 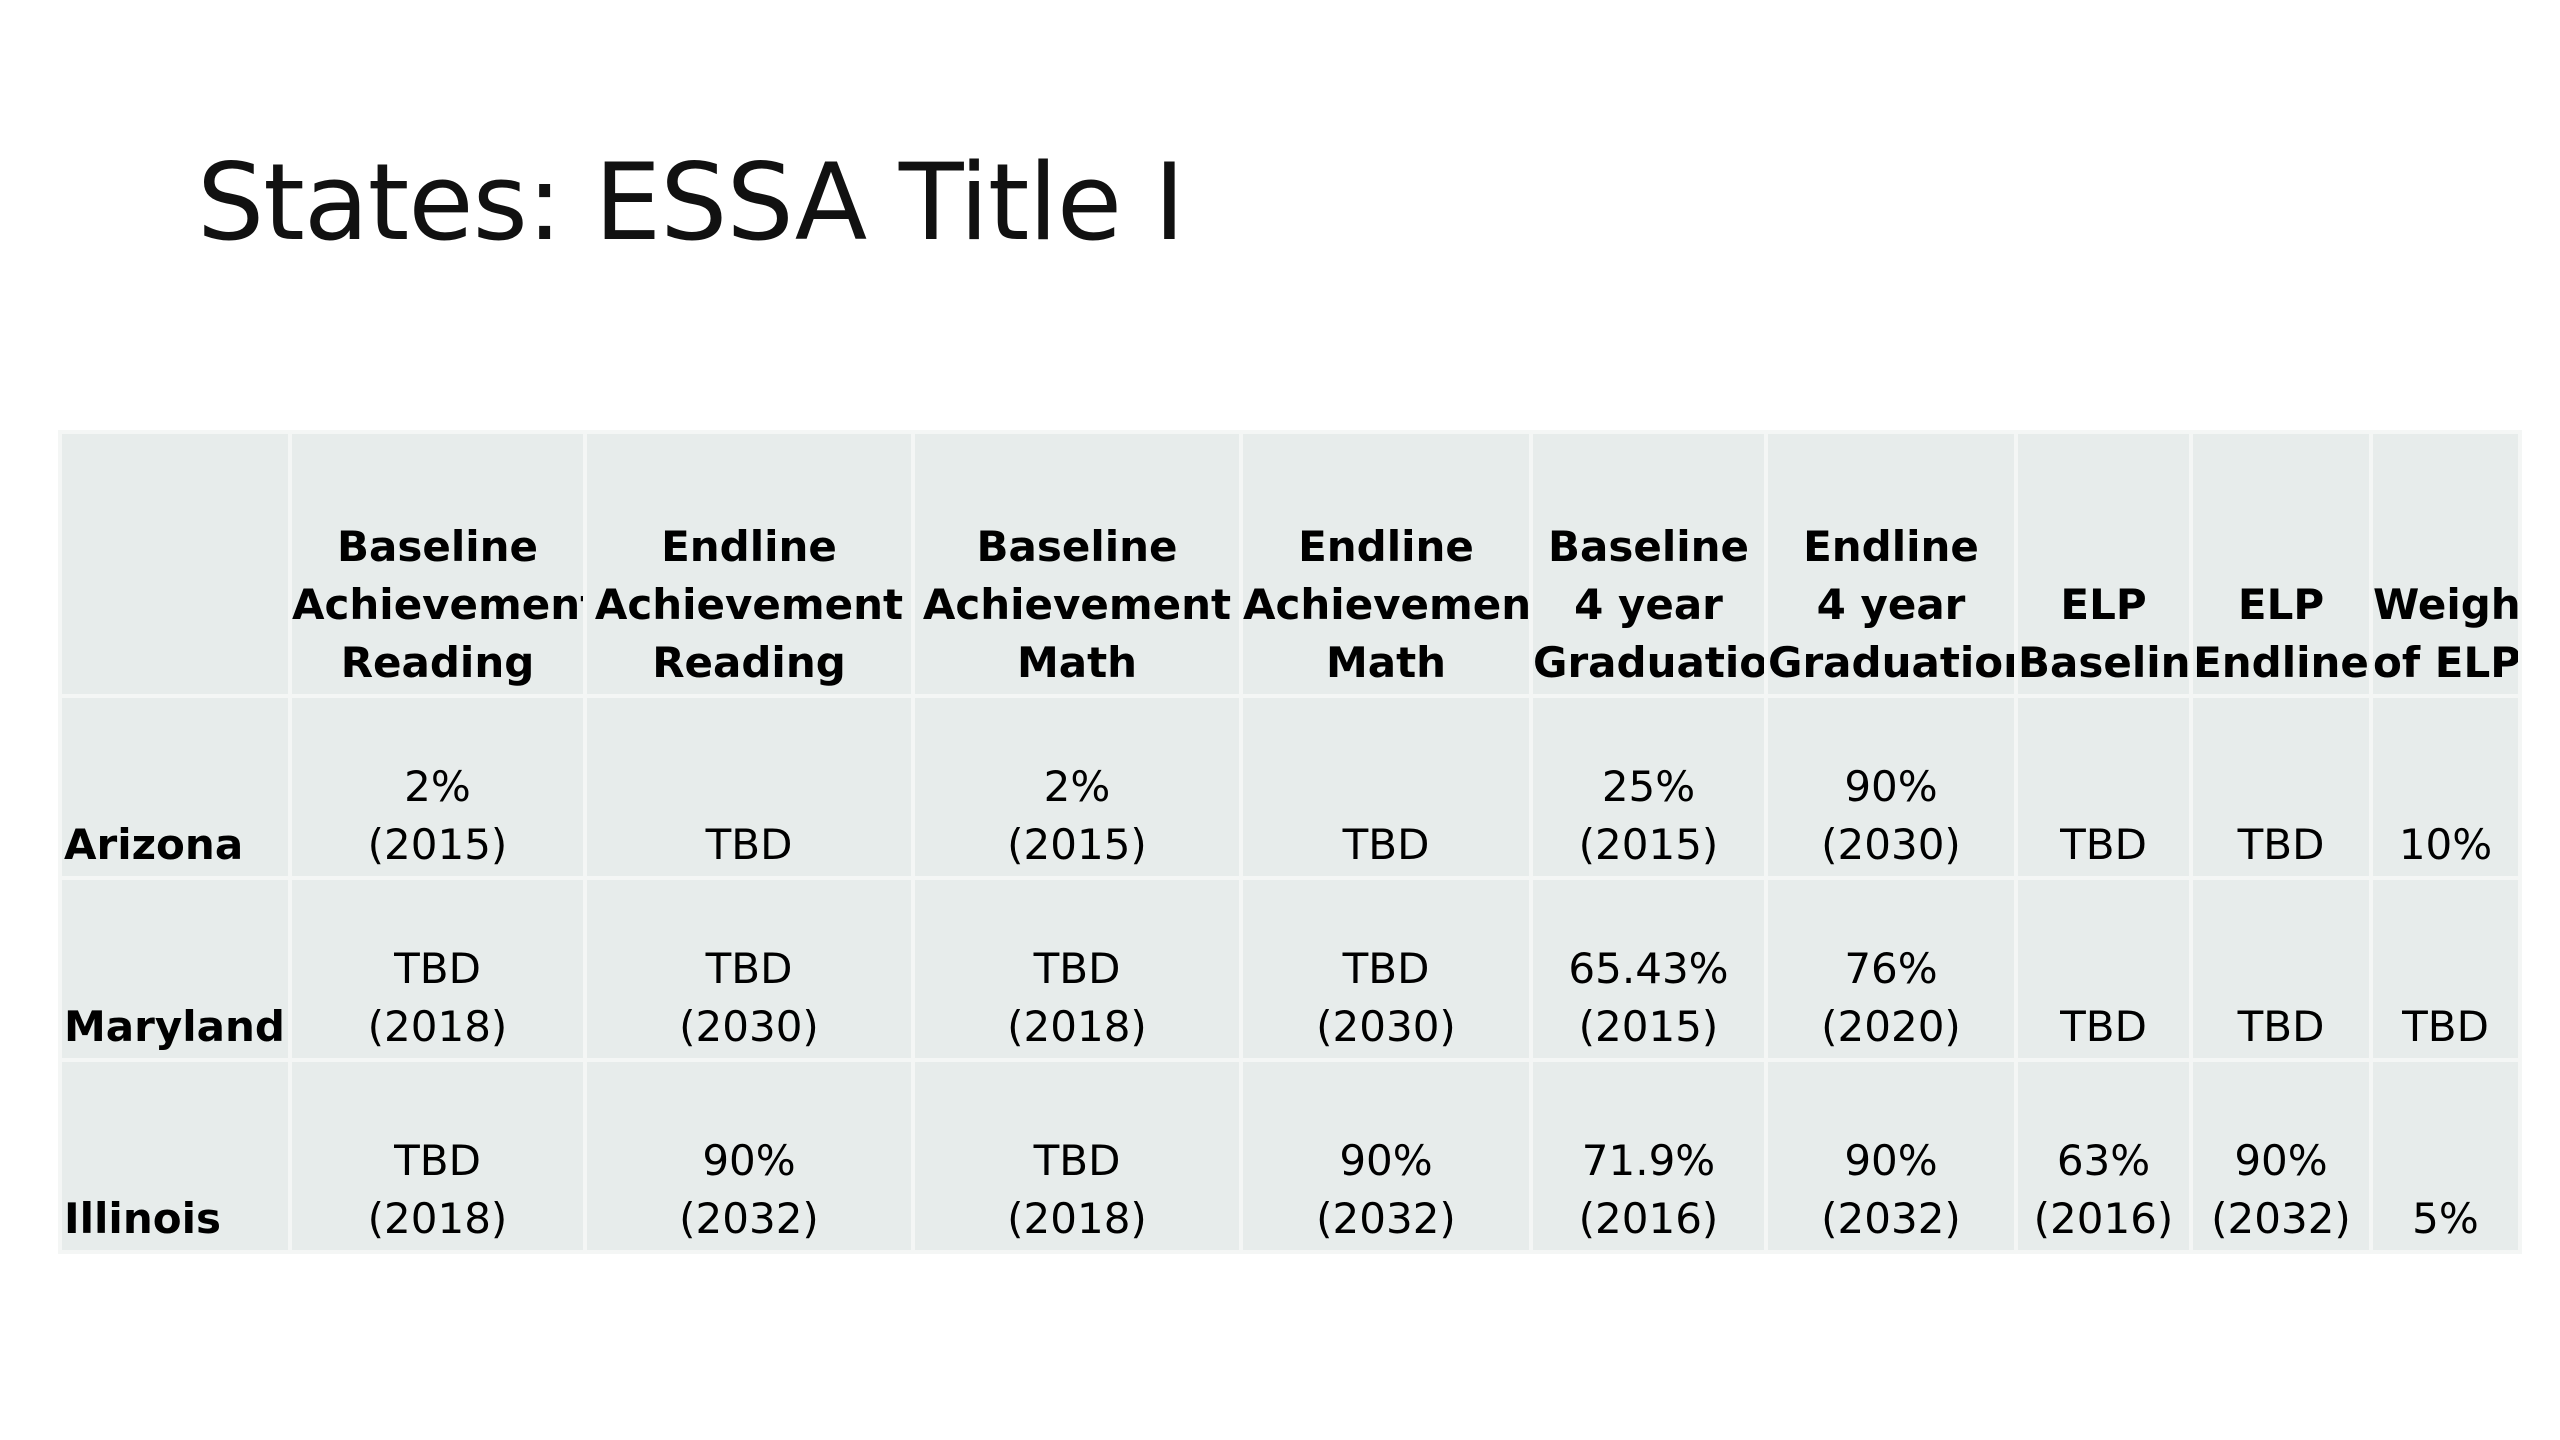 I want to click on table-cell: 76% (2020), so click(x=1891, y=969).